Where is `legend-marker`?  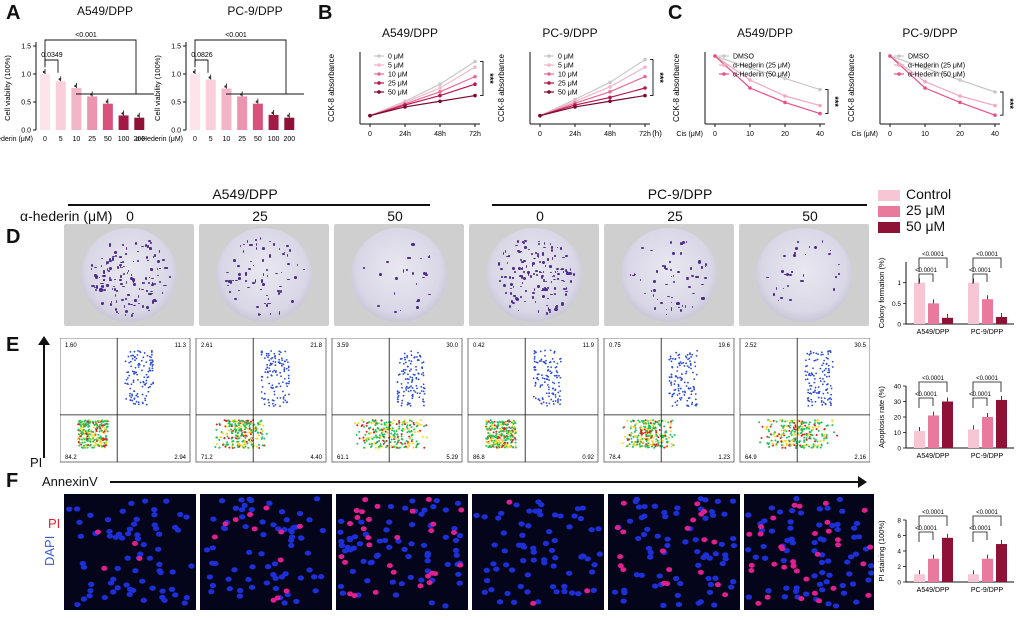 legend-marker is located at coordinates (379, 56).